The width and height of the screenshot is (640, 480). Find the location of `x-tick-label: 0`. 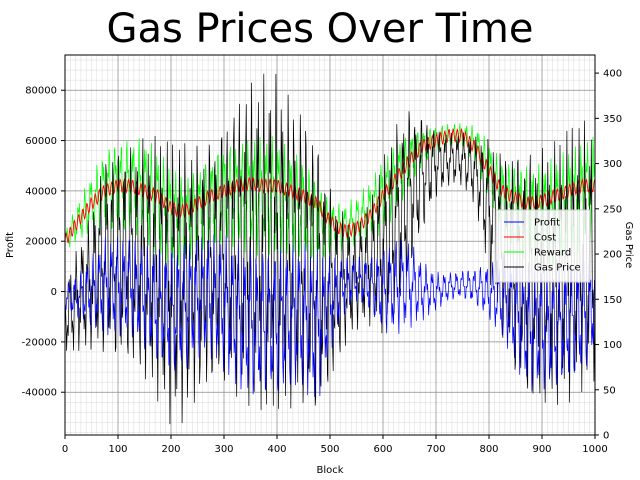

x-tick-label: 0 is located at coordinates (65, 449).